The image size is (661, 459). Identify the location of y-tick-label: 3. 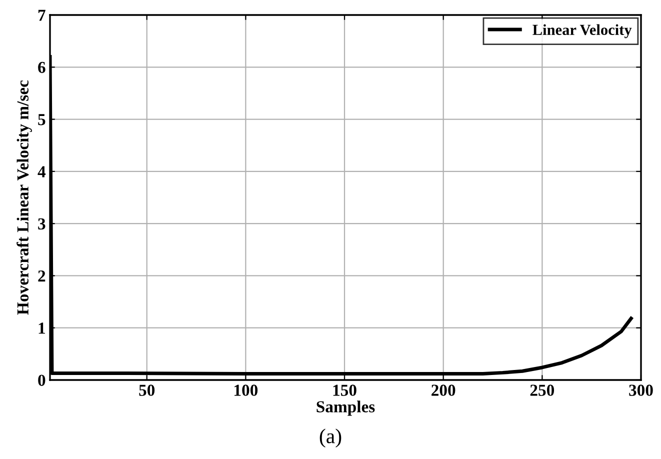
(42, 224).